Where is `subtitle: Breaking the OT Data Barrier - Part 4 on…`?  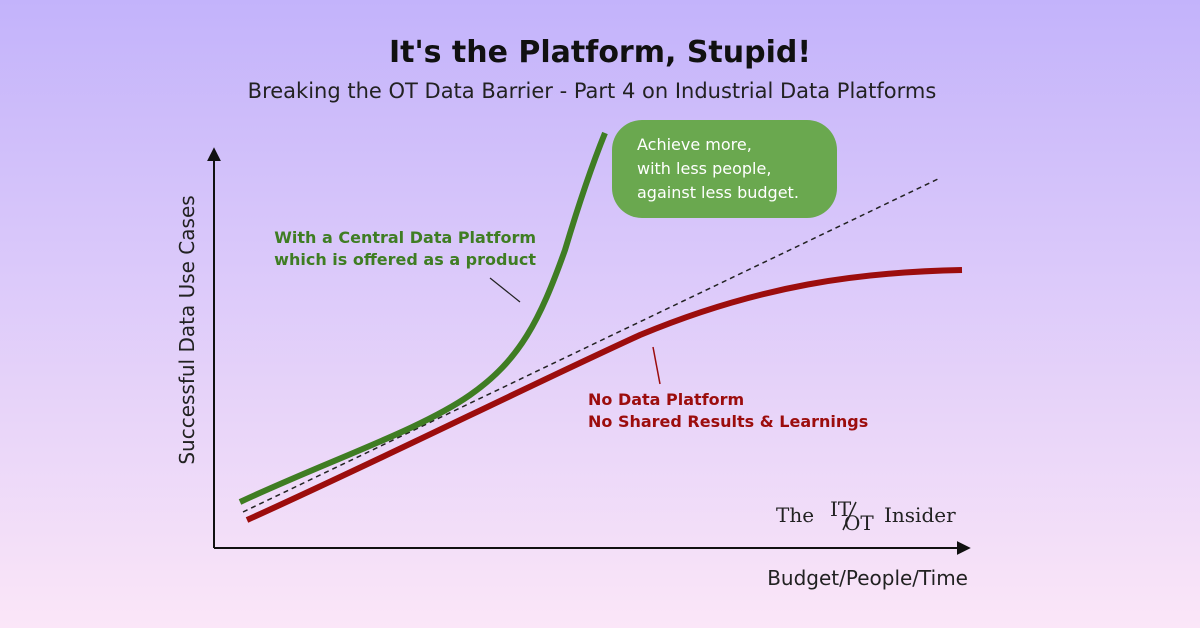
subtitle: Breaking the OT Data Barrier - Part 4 on… is located at coordinates (592, 91).